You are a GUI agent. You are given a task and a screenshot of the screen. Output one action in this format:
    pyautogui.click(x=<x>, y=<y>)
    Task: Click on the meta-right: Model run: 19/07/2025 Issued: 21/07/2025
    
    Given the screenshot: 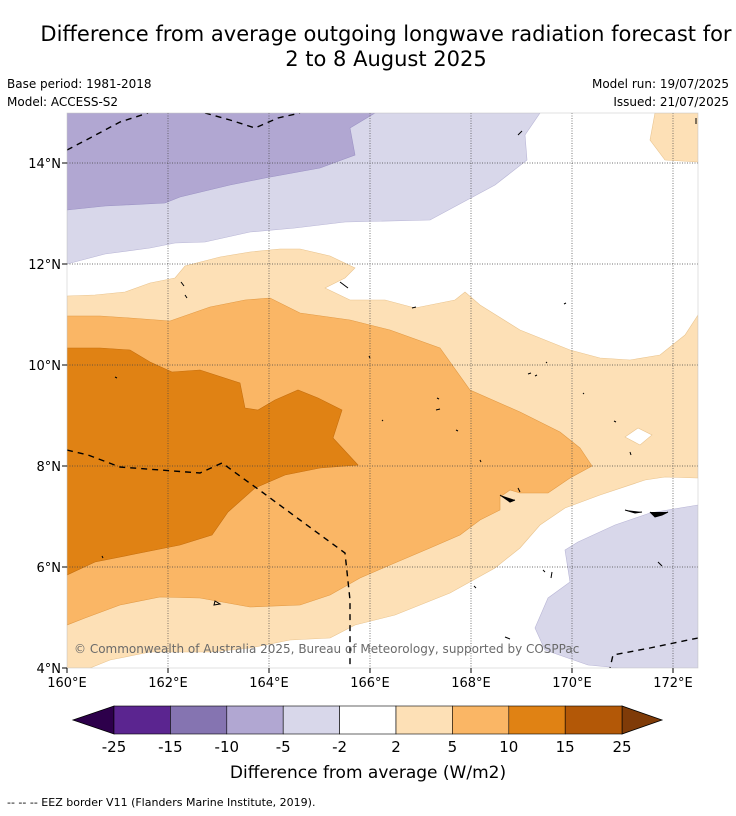 What is the action you would take?
    pyautogui.click(x=660, y=93)
    